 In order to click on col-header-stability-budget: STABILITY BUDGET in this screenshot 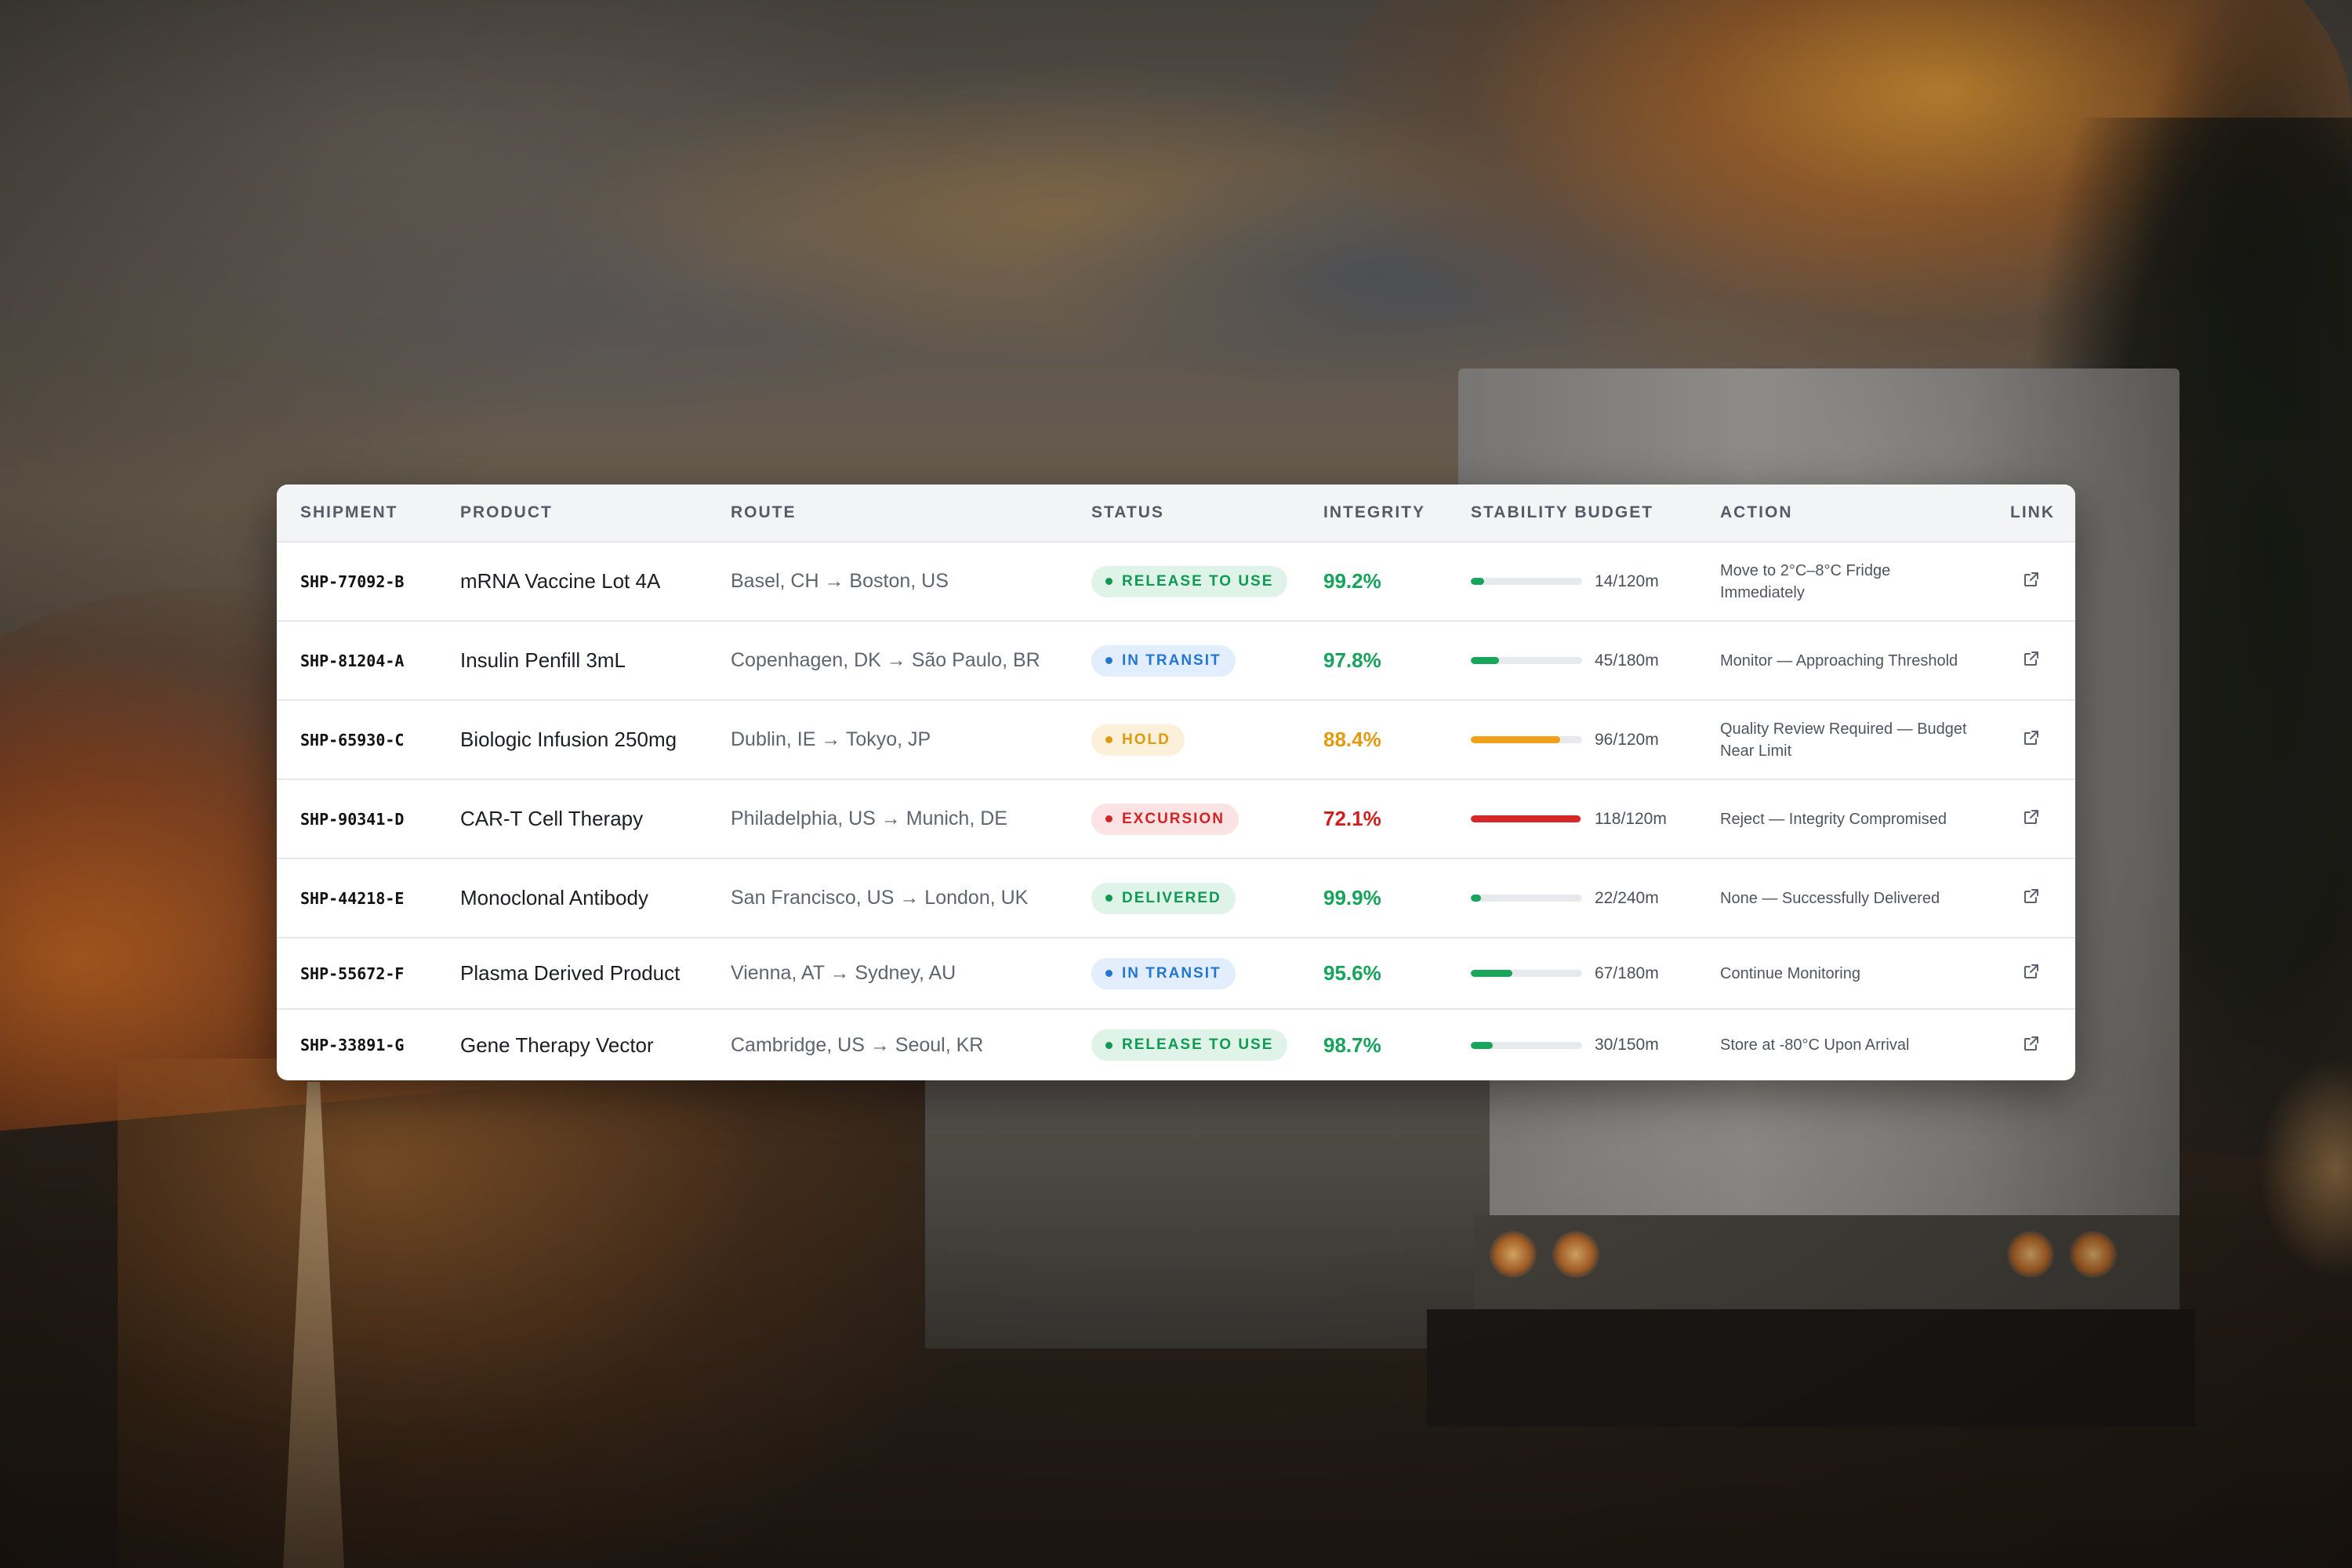, I will do `click(1572, 514)`.